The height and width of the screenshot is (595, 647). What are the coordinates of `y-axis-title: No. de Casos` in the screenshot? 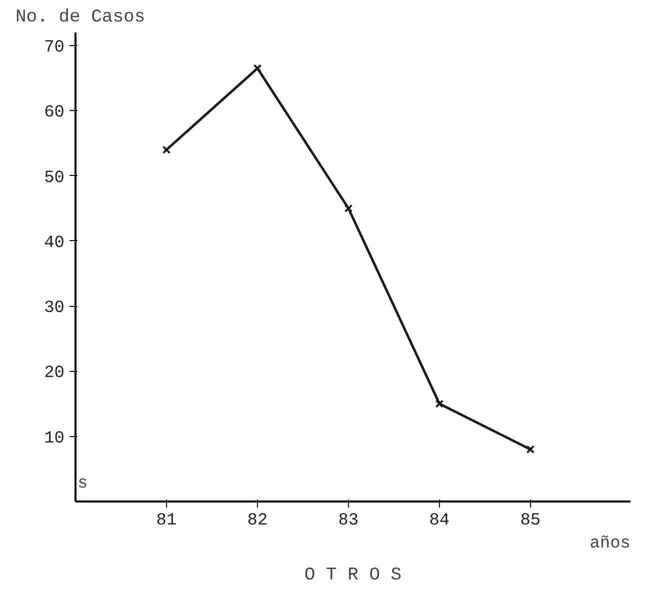 It's located at (81, 18).